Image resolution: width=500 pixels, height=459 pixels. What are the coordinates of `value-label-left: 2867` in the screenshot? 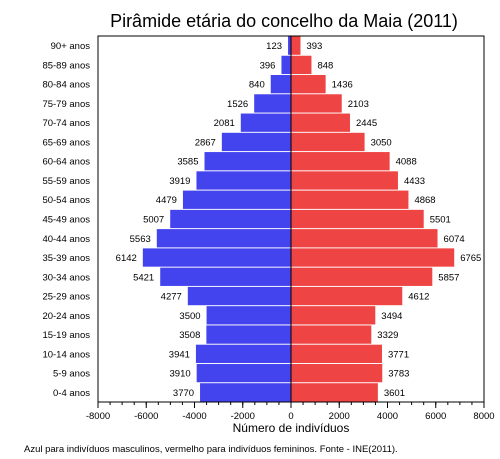 It's located at (205, 142).